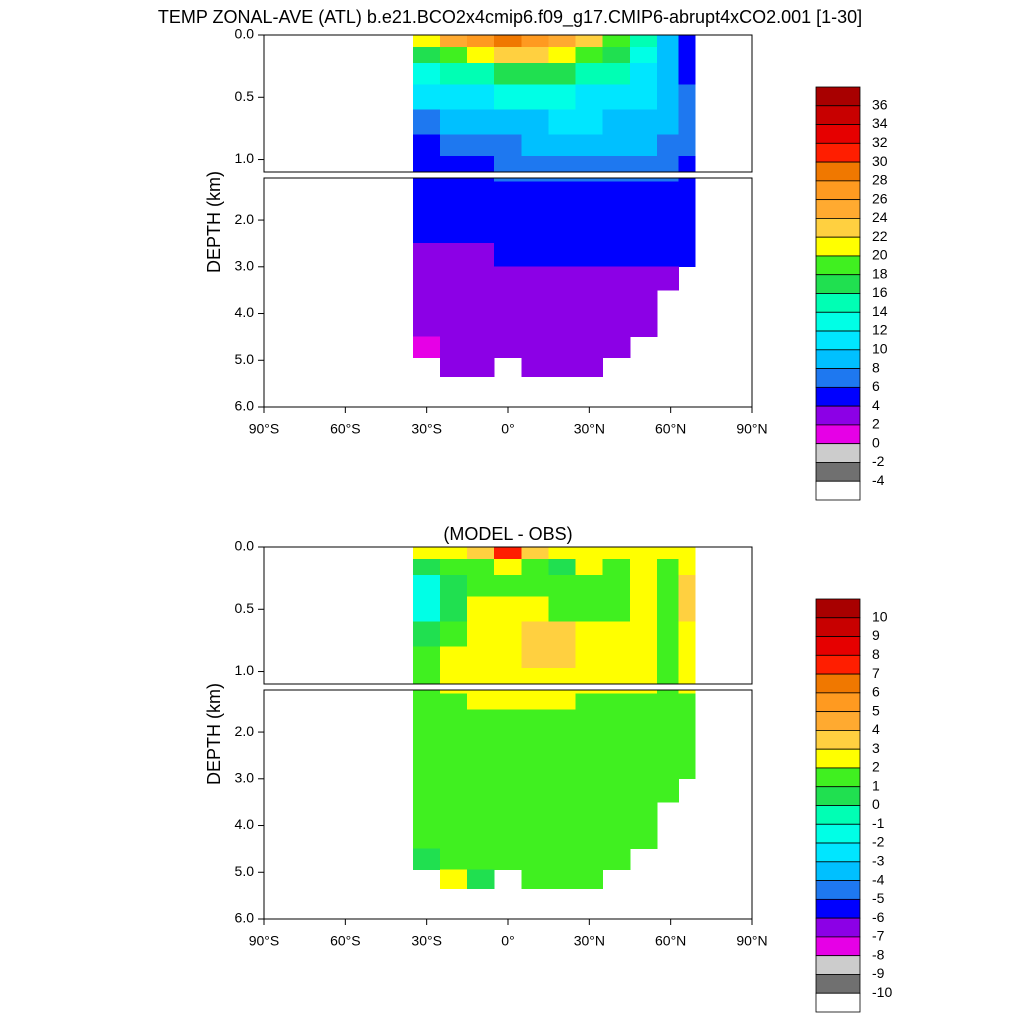  I want to click on y-tick-label: 5.0, so click(245, 871).